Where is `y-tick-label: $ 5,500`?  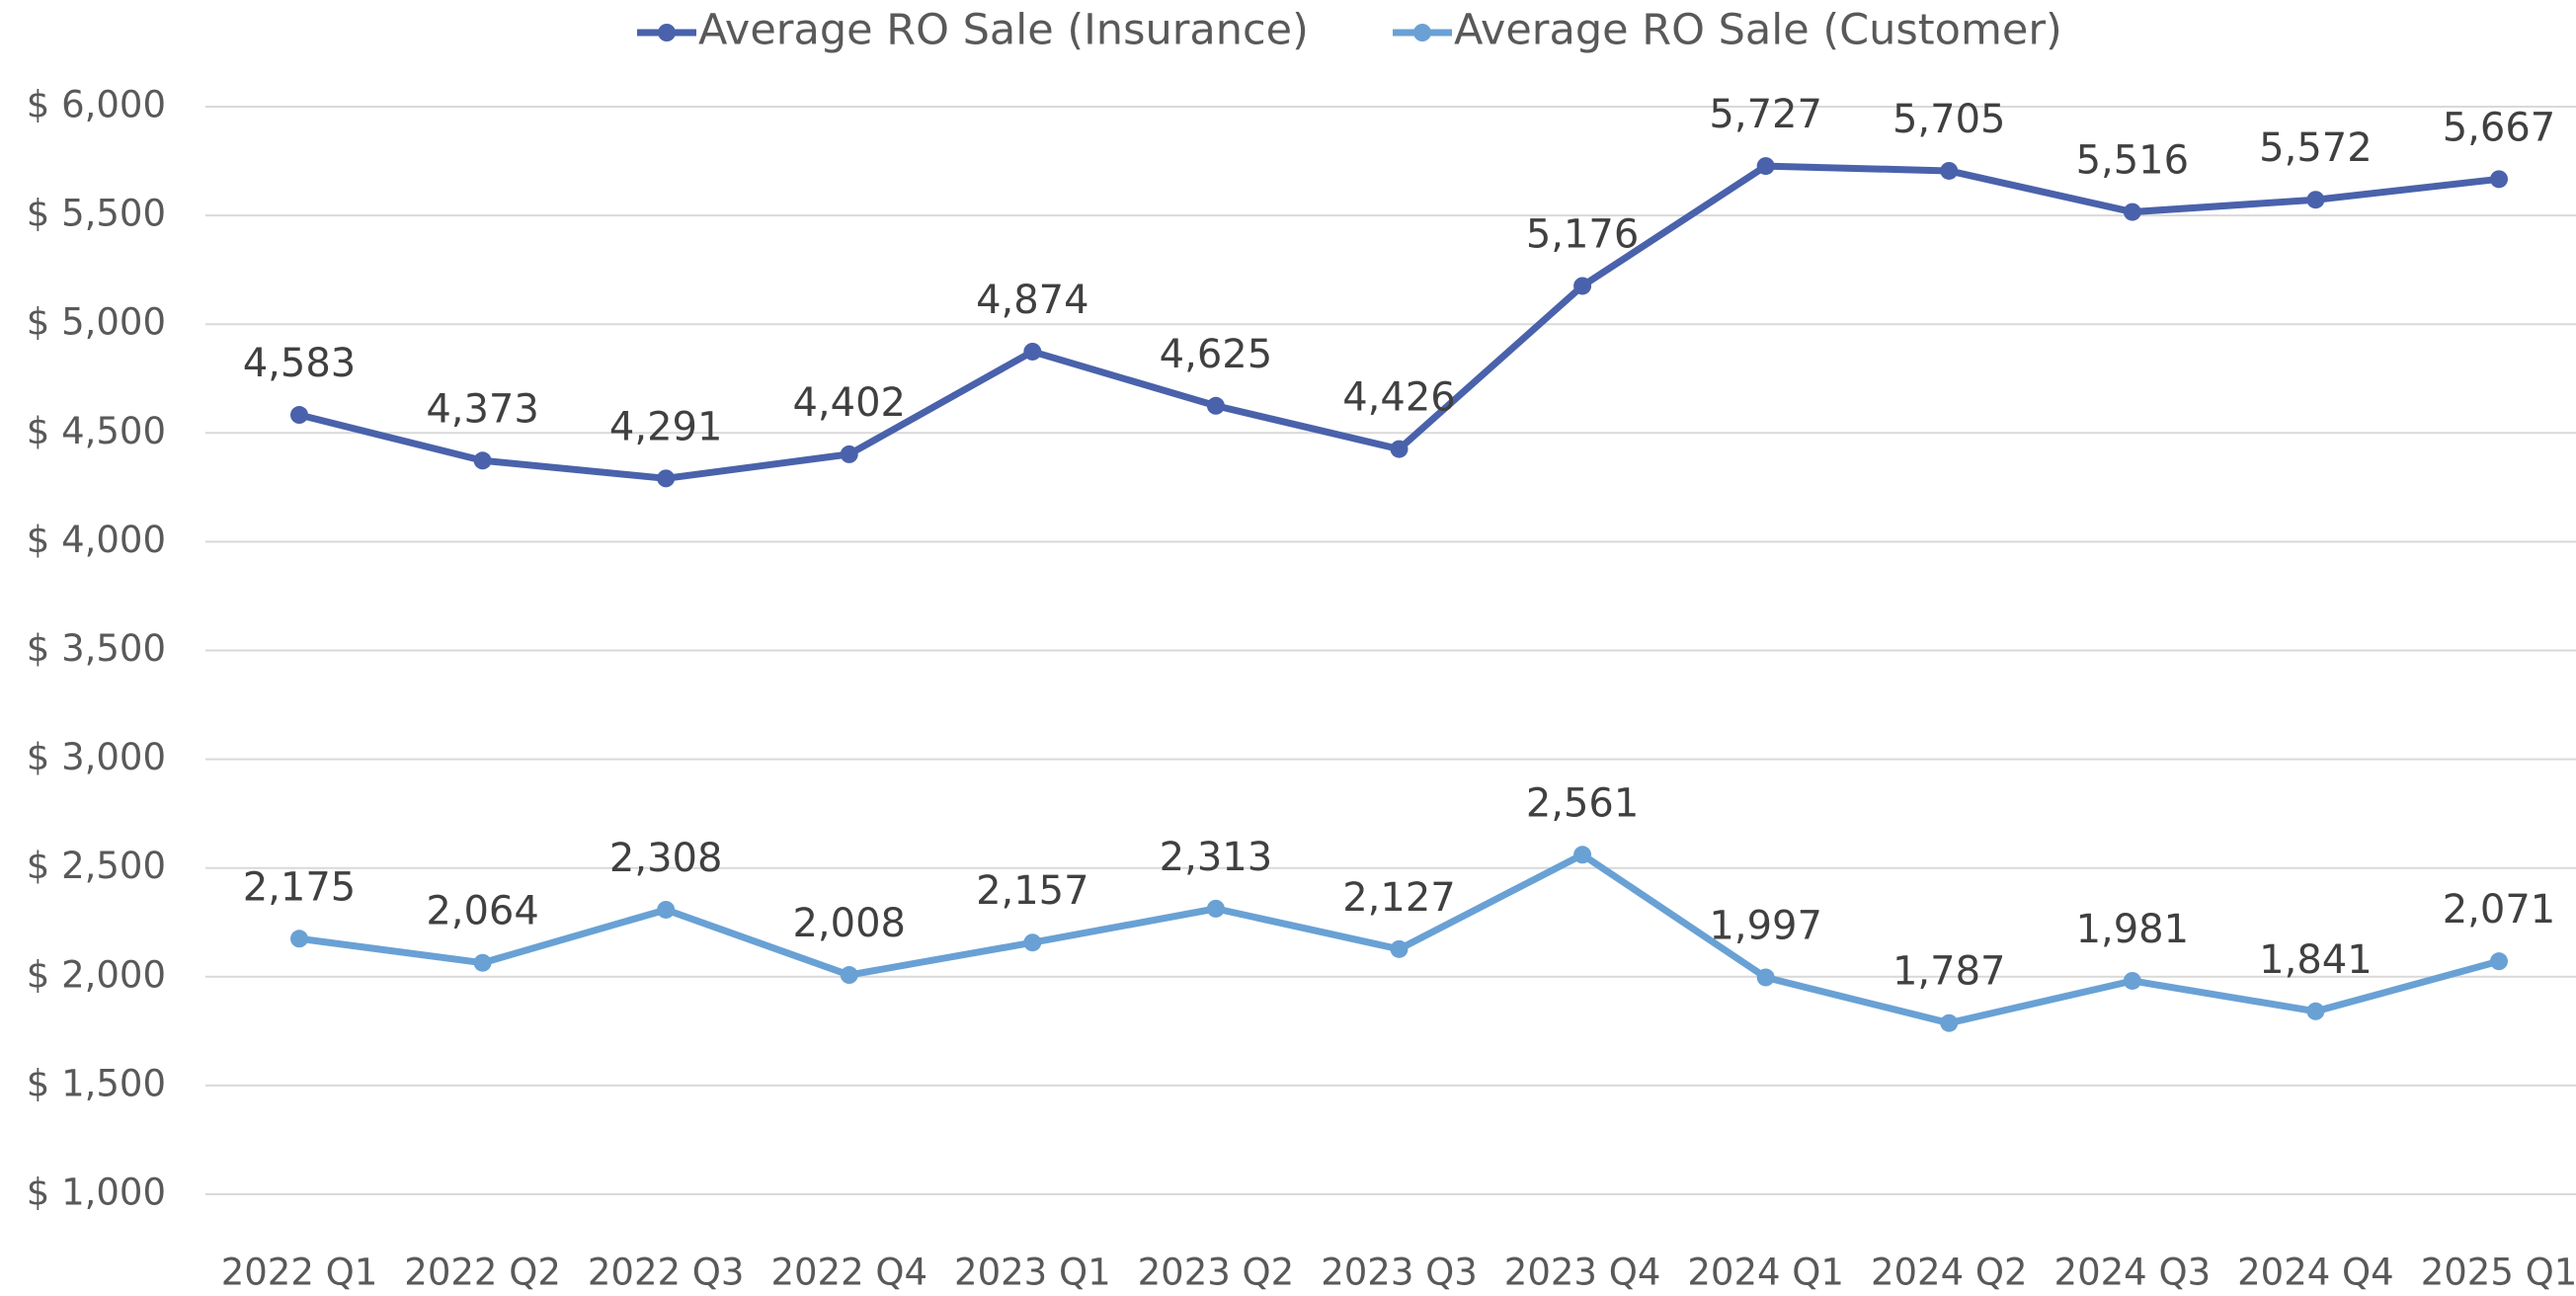 y-tick-label: $ 5,500 is located at coordinates (96, 214).